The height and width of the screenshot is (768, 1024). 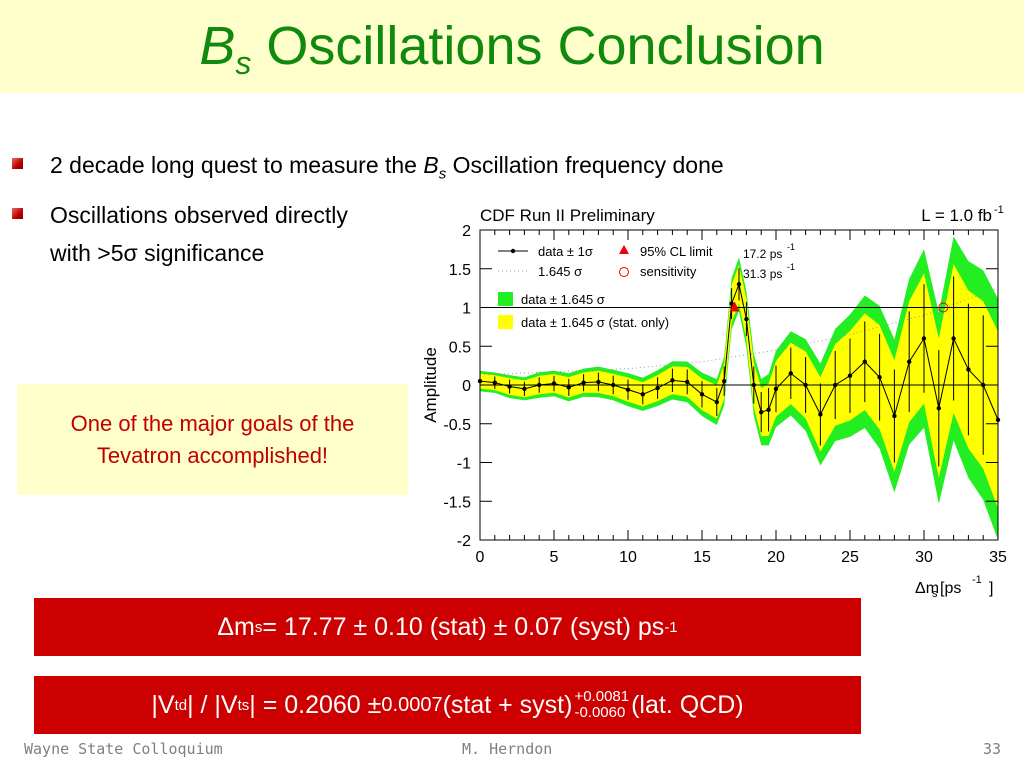 I want to click on lumi-label: L = 1.0 fb, so click(x=956, y=215).